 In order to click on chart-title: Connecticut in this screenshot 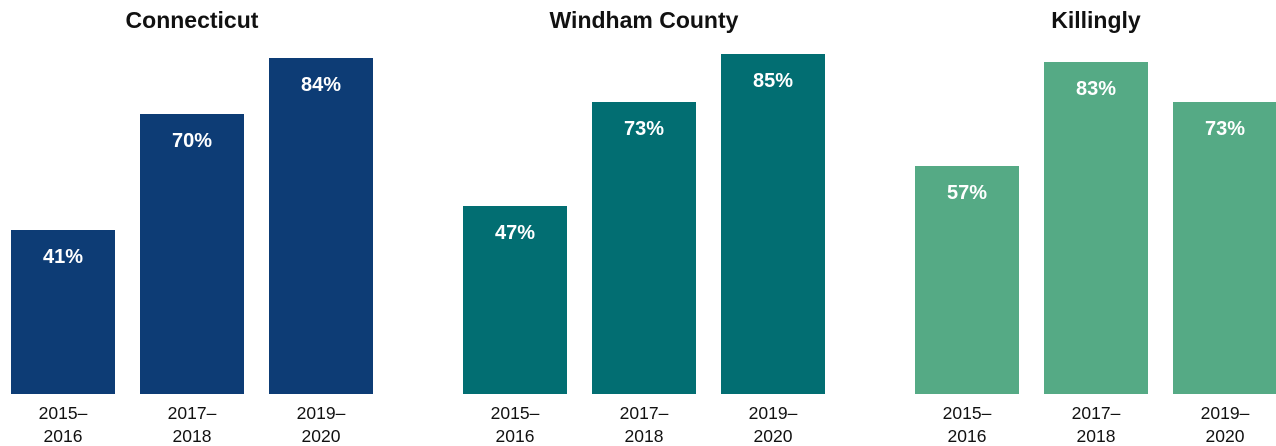, I will do `click(192, 20)`.